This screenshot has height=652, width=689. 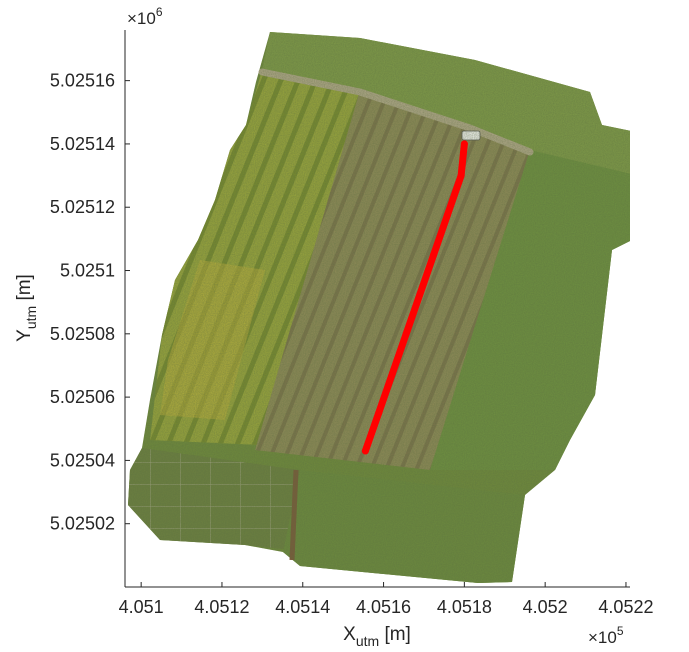 I want to click on x-axis-label: Xutm [m], so click(x=377, y=636).